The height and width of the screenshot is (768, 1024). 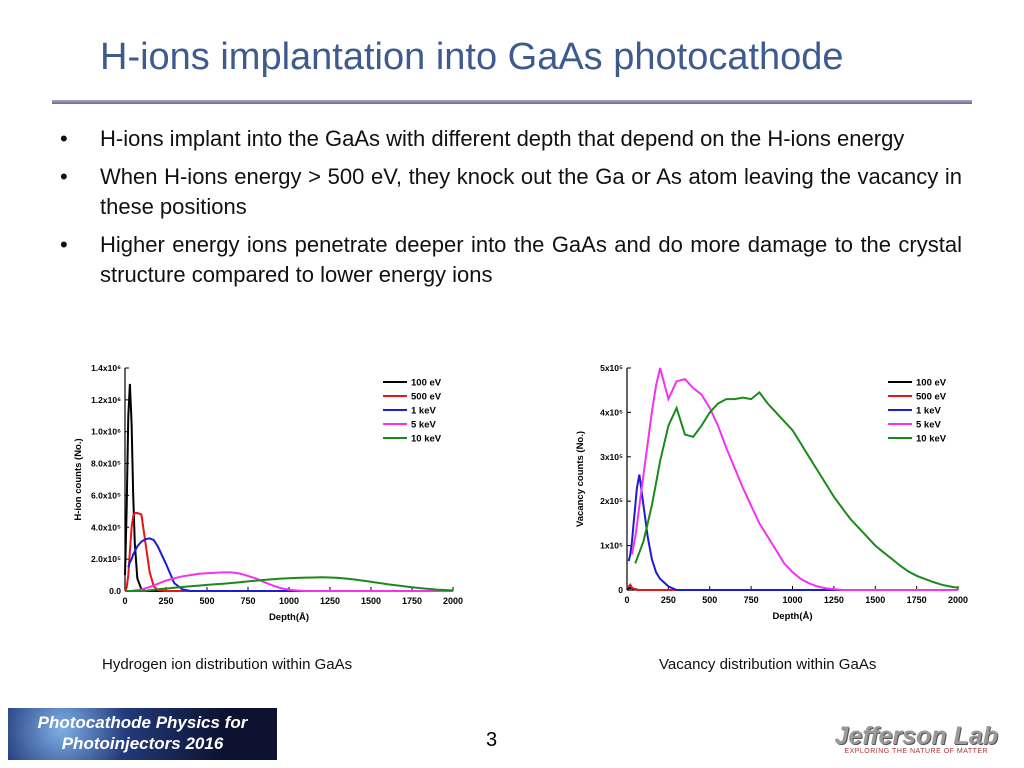 What do you see at coordinates (611, 368) in the screenshot?
I see `y-tick-label: 5x10⁵` at bounding box center [611, 368].